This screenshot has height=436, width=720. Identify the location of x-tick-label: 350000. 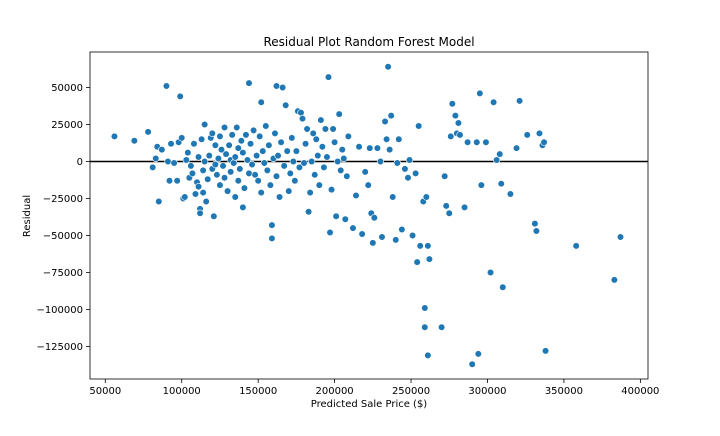
(564, 391).